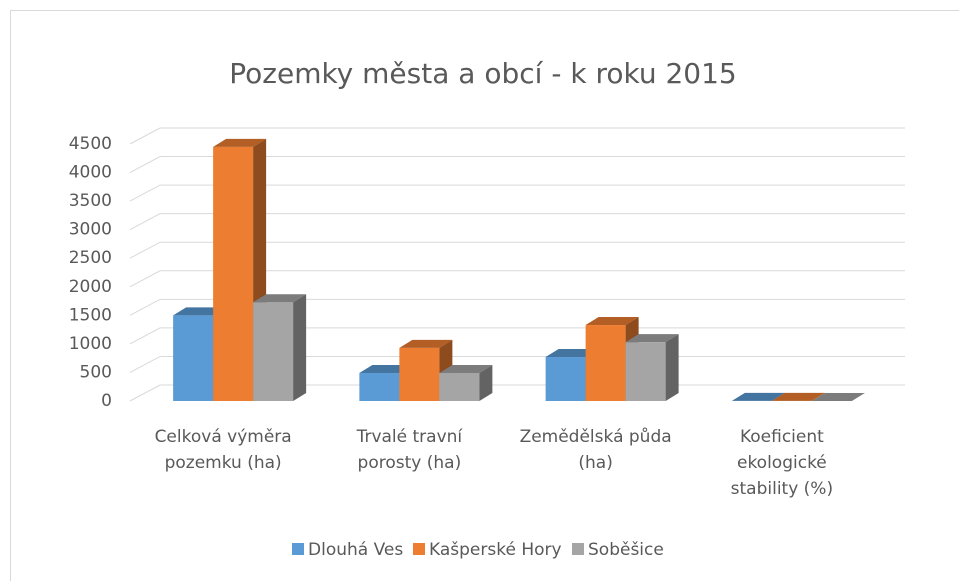  Describe the element at coordinates (90, 173) in the screenshot. I see `y-tick-label: 4000` at that location.